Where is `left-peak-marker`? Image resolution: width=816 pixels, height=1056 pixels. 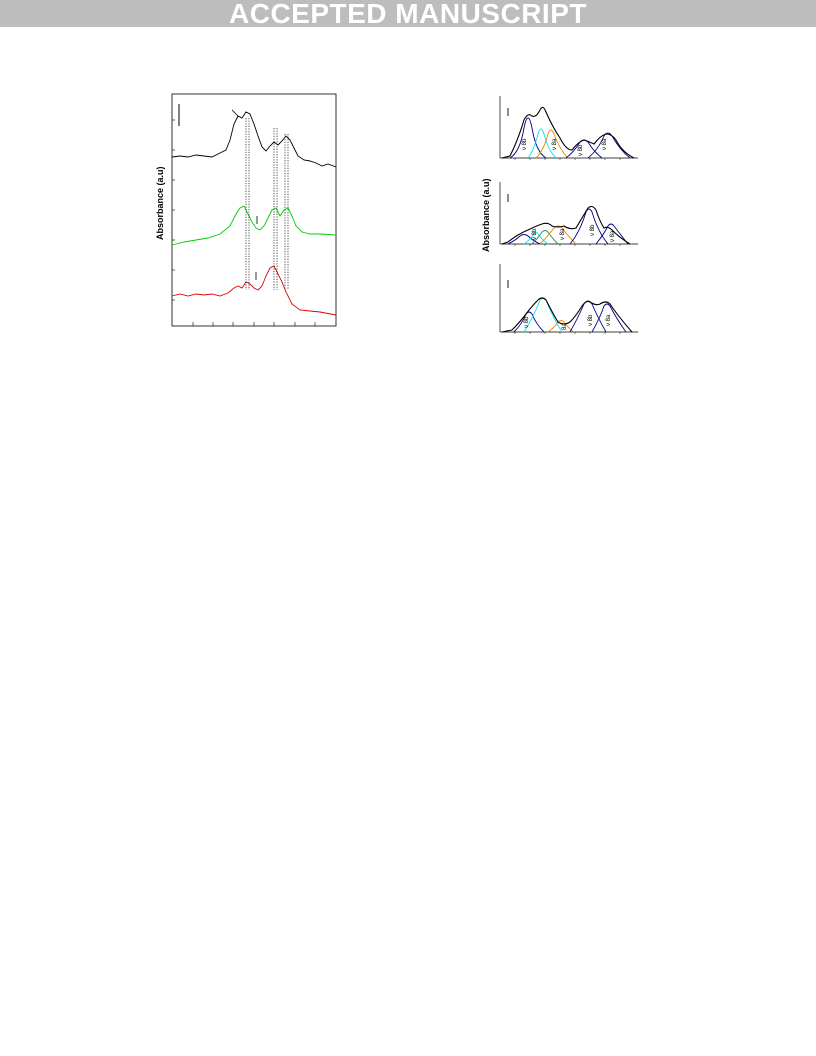
left-peak-marker is located at coordinates (235, 113).